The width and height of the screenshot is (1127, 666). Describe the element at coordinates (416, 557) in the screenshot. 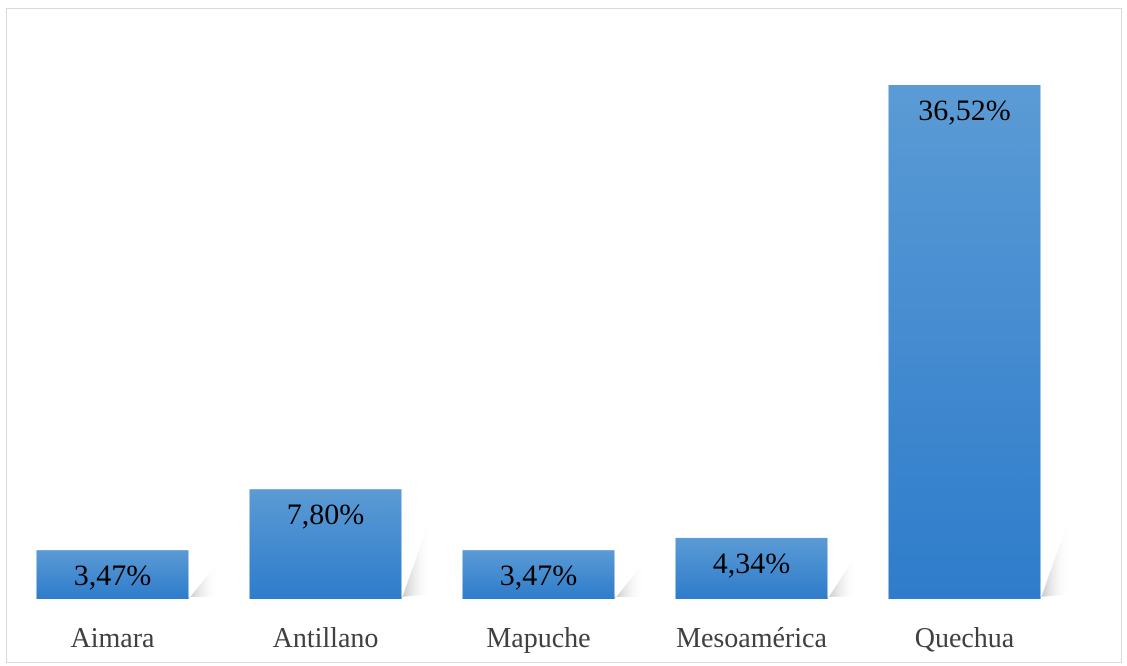

I see `bar-shadow-antillano` at that location.